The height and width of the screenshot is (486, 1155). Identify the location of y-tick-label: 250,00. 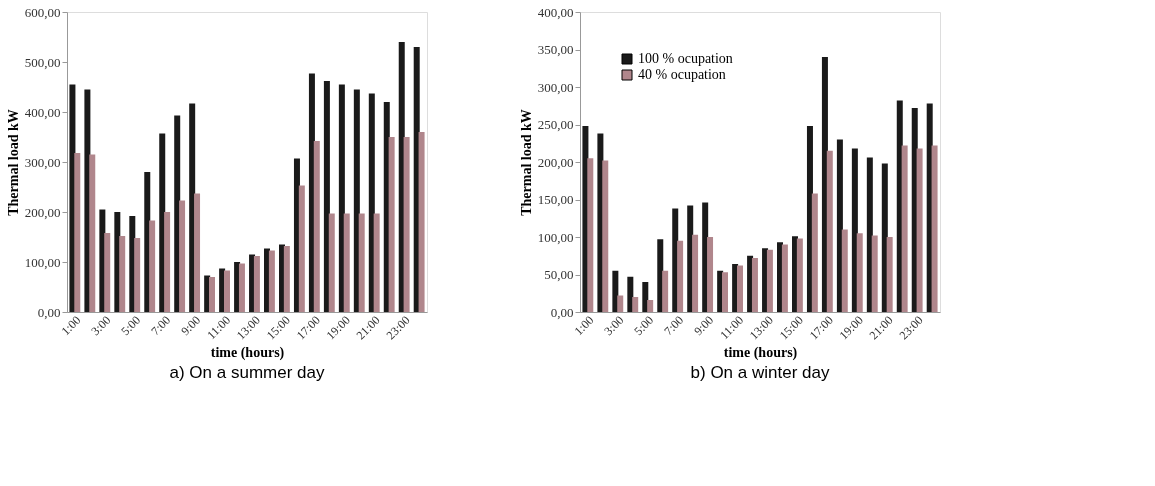
(555, 124).